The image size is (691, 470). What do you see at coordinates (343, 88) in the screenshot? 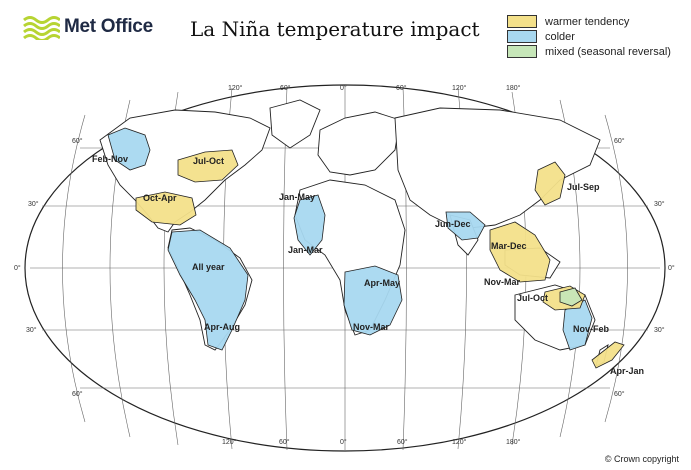
I see `top-lon-label: 0°` at bounding box center [343, 88].